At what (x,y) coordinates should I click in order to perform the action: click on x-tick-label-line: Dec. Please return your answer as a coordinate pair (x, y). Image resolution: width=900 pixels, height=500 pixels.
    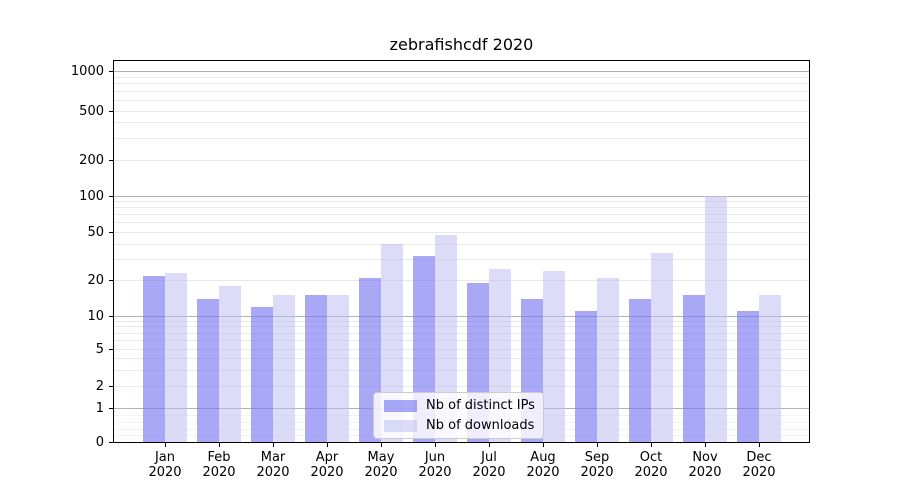
    Looking at the image, I should click on (759, 457).